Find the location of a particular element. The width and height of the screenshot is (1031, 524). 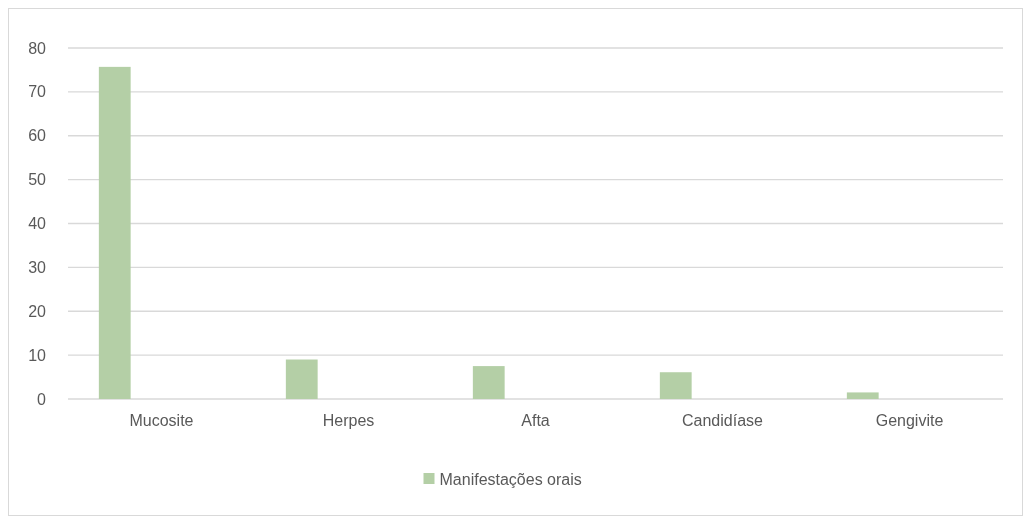

y-tick-label: 10 is located at coordinates (37, 355).